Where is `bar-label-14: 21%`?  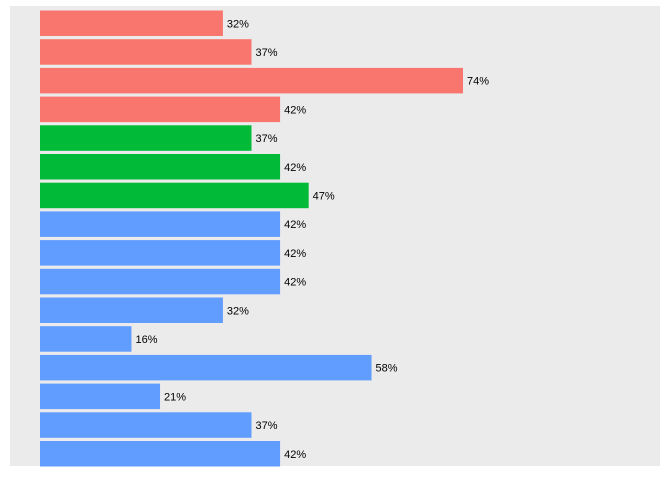
bar-label-14: 21% is located at coordinates (175, 397).